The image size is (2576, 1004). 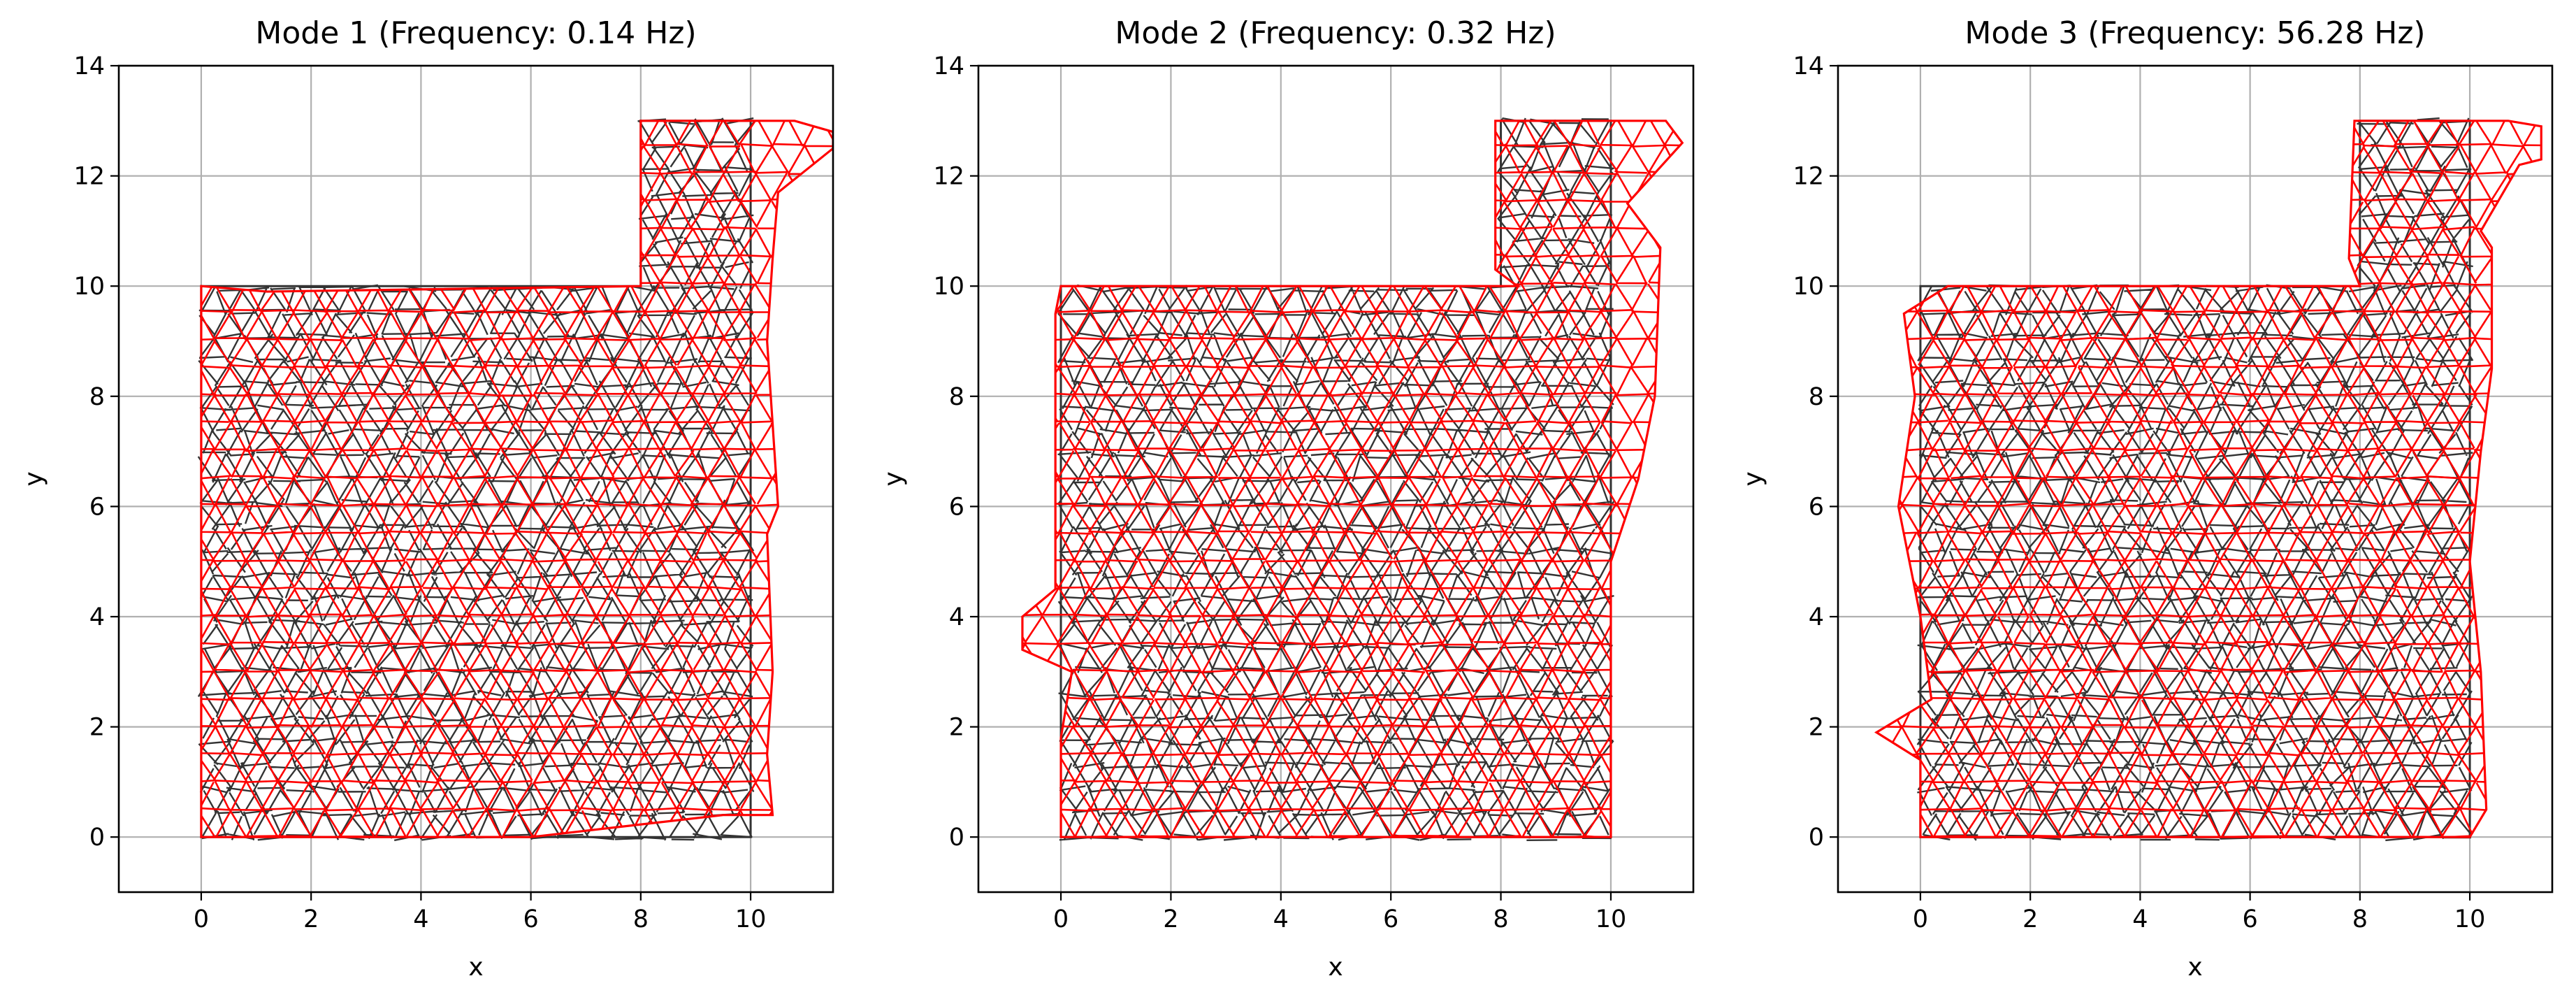 What do you see at coordinates (1335, 33) in the screenshot?
I see `panel-title: Mode 2 (Frequency: 0.32 Hz)` at bounding box center [1335, 33].